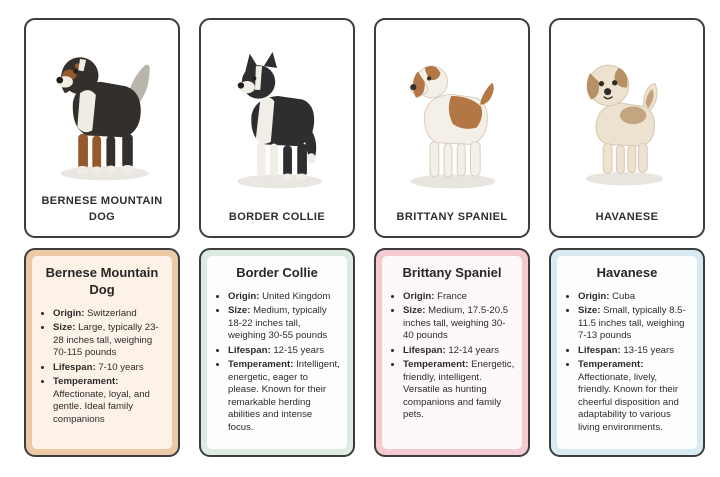  I want to click on image-card-border-collie: BORDER COLLIE, so click(277, 128).